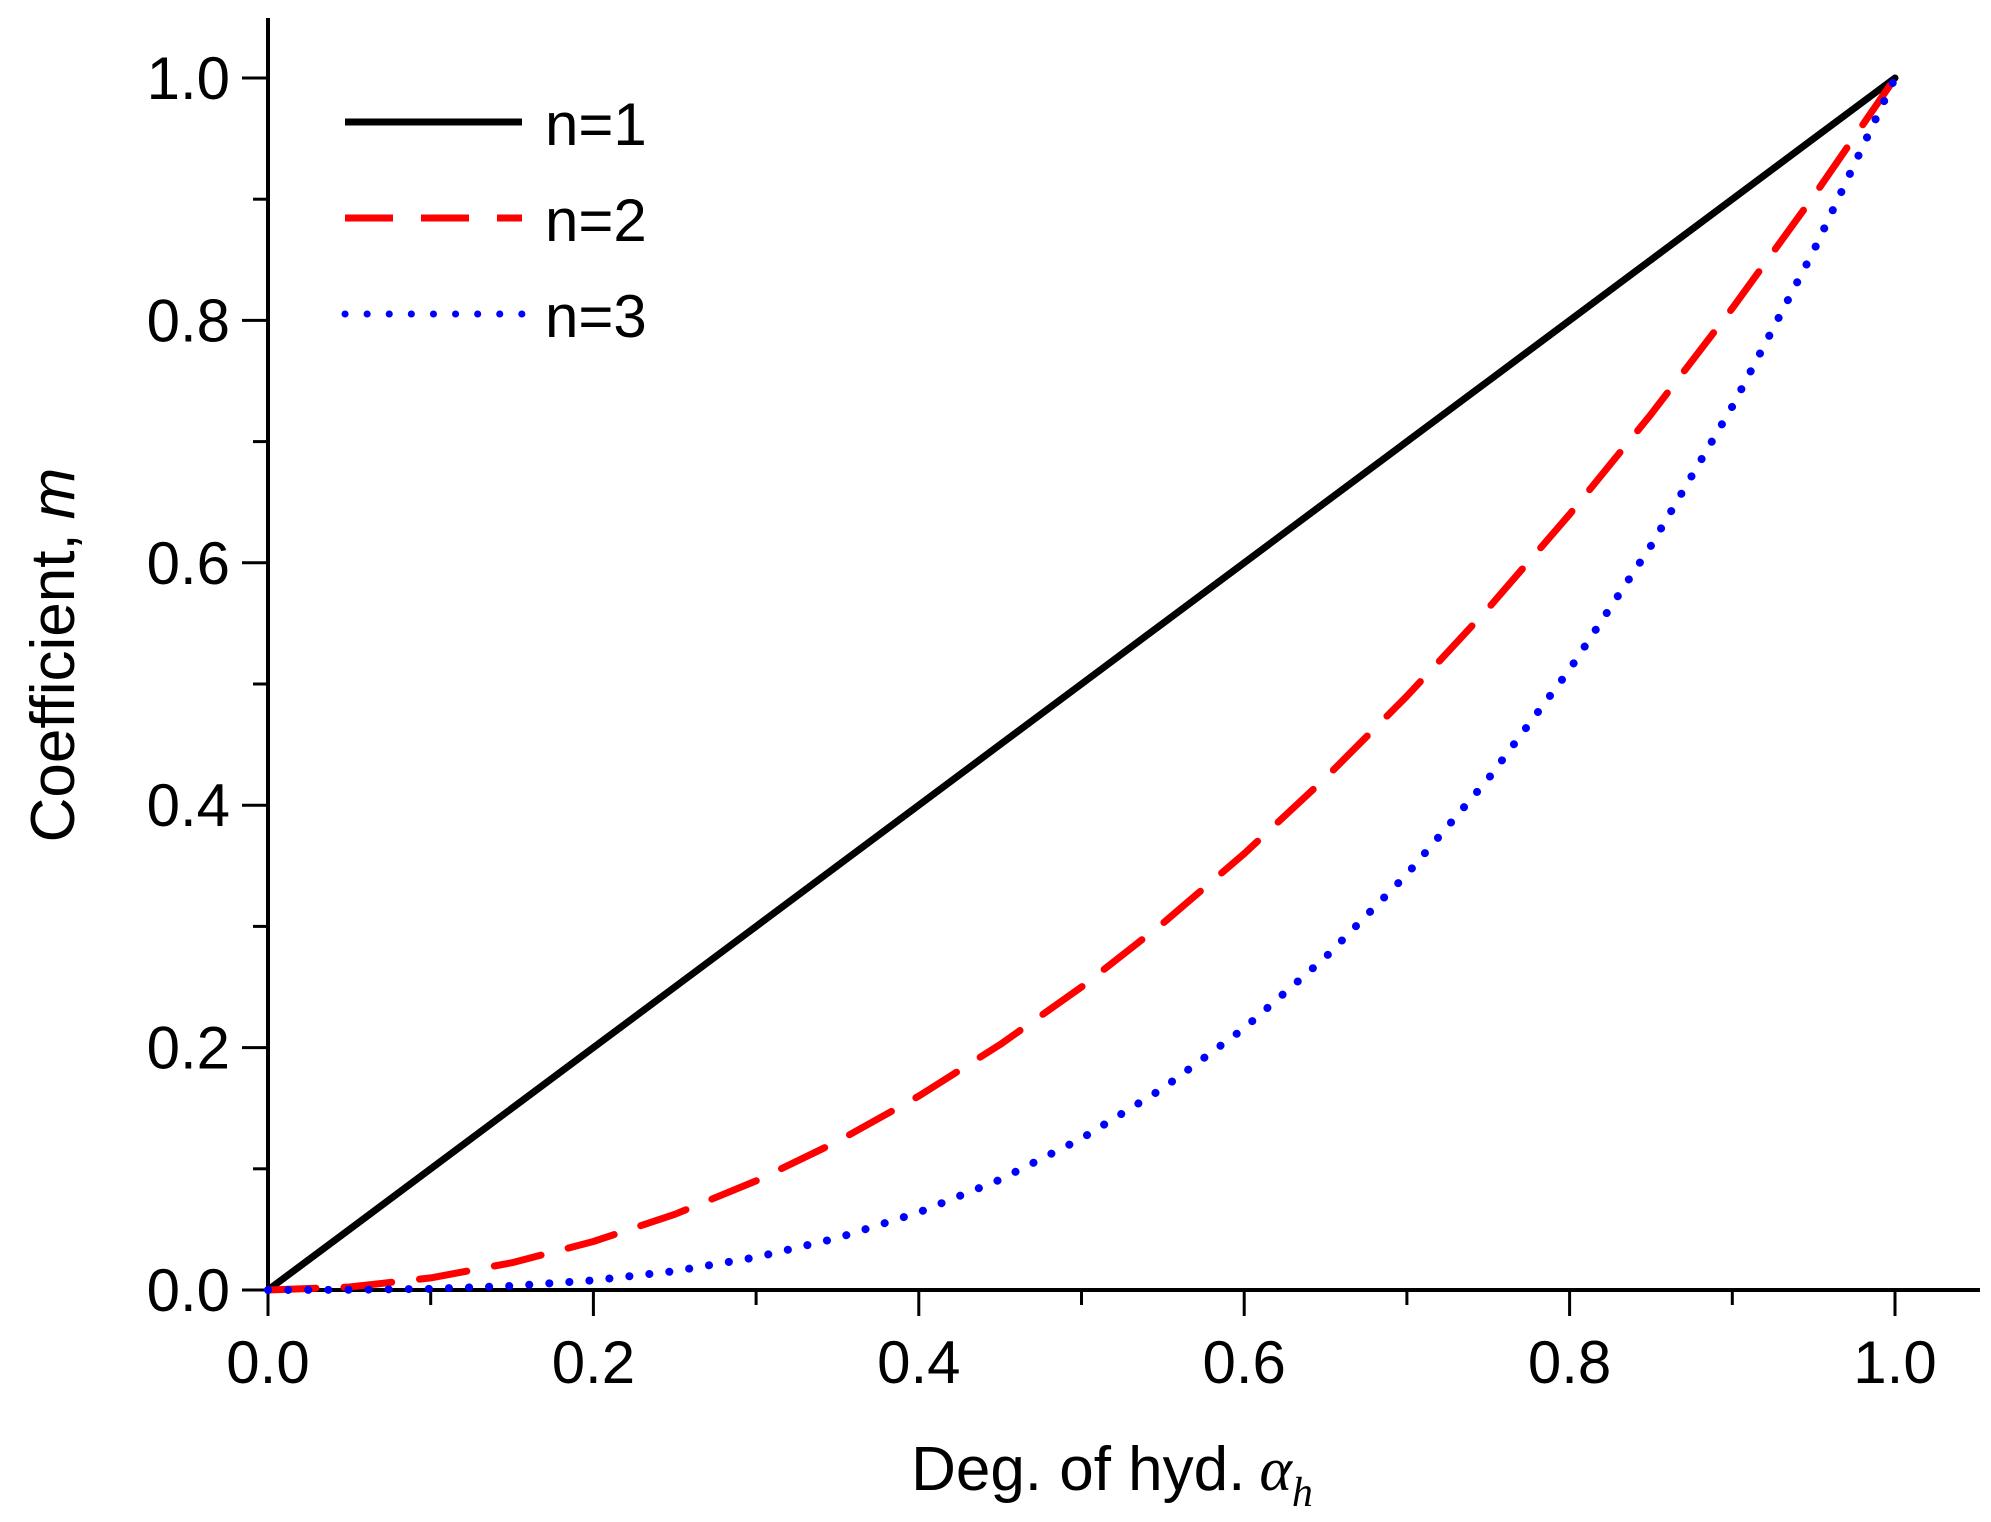 The height and width of the screenshot is (1522, 1991). What do you see at coordinates (188, 320) in the screenshot?
I see `y-tick-label: 0.8` at bounding box center [188, 320].